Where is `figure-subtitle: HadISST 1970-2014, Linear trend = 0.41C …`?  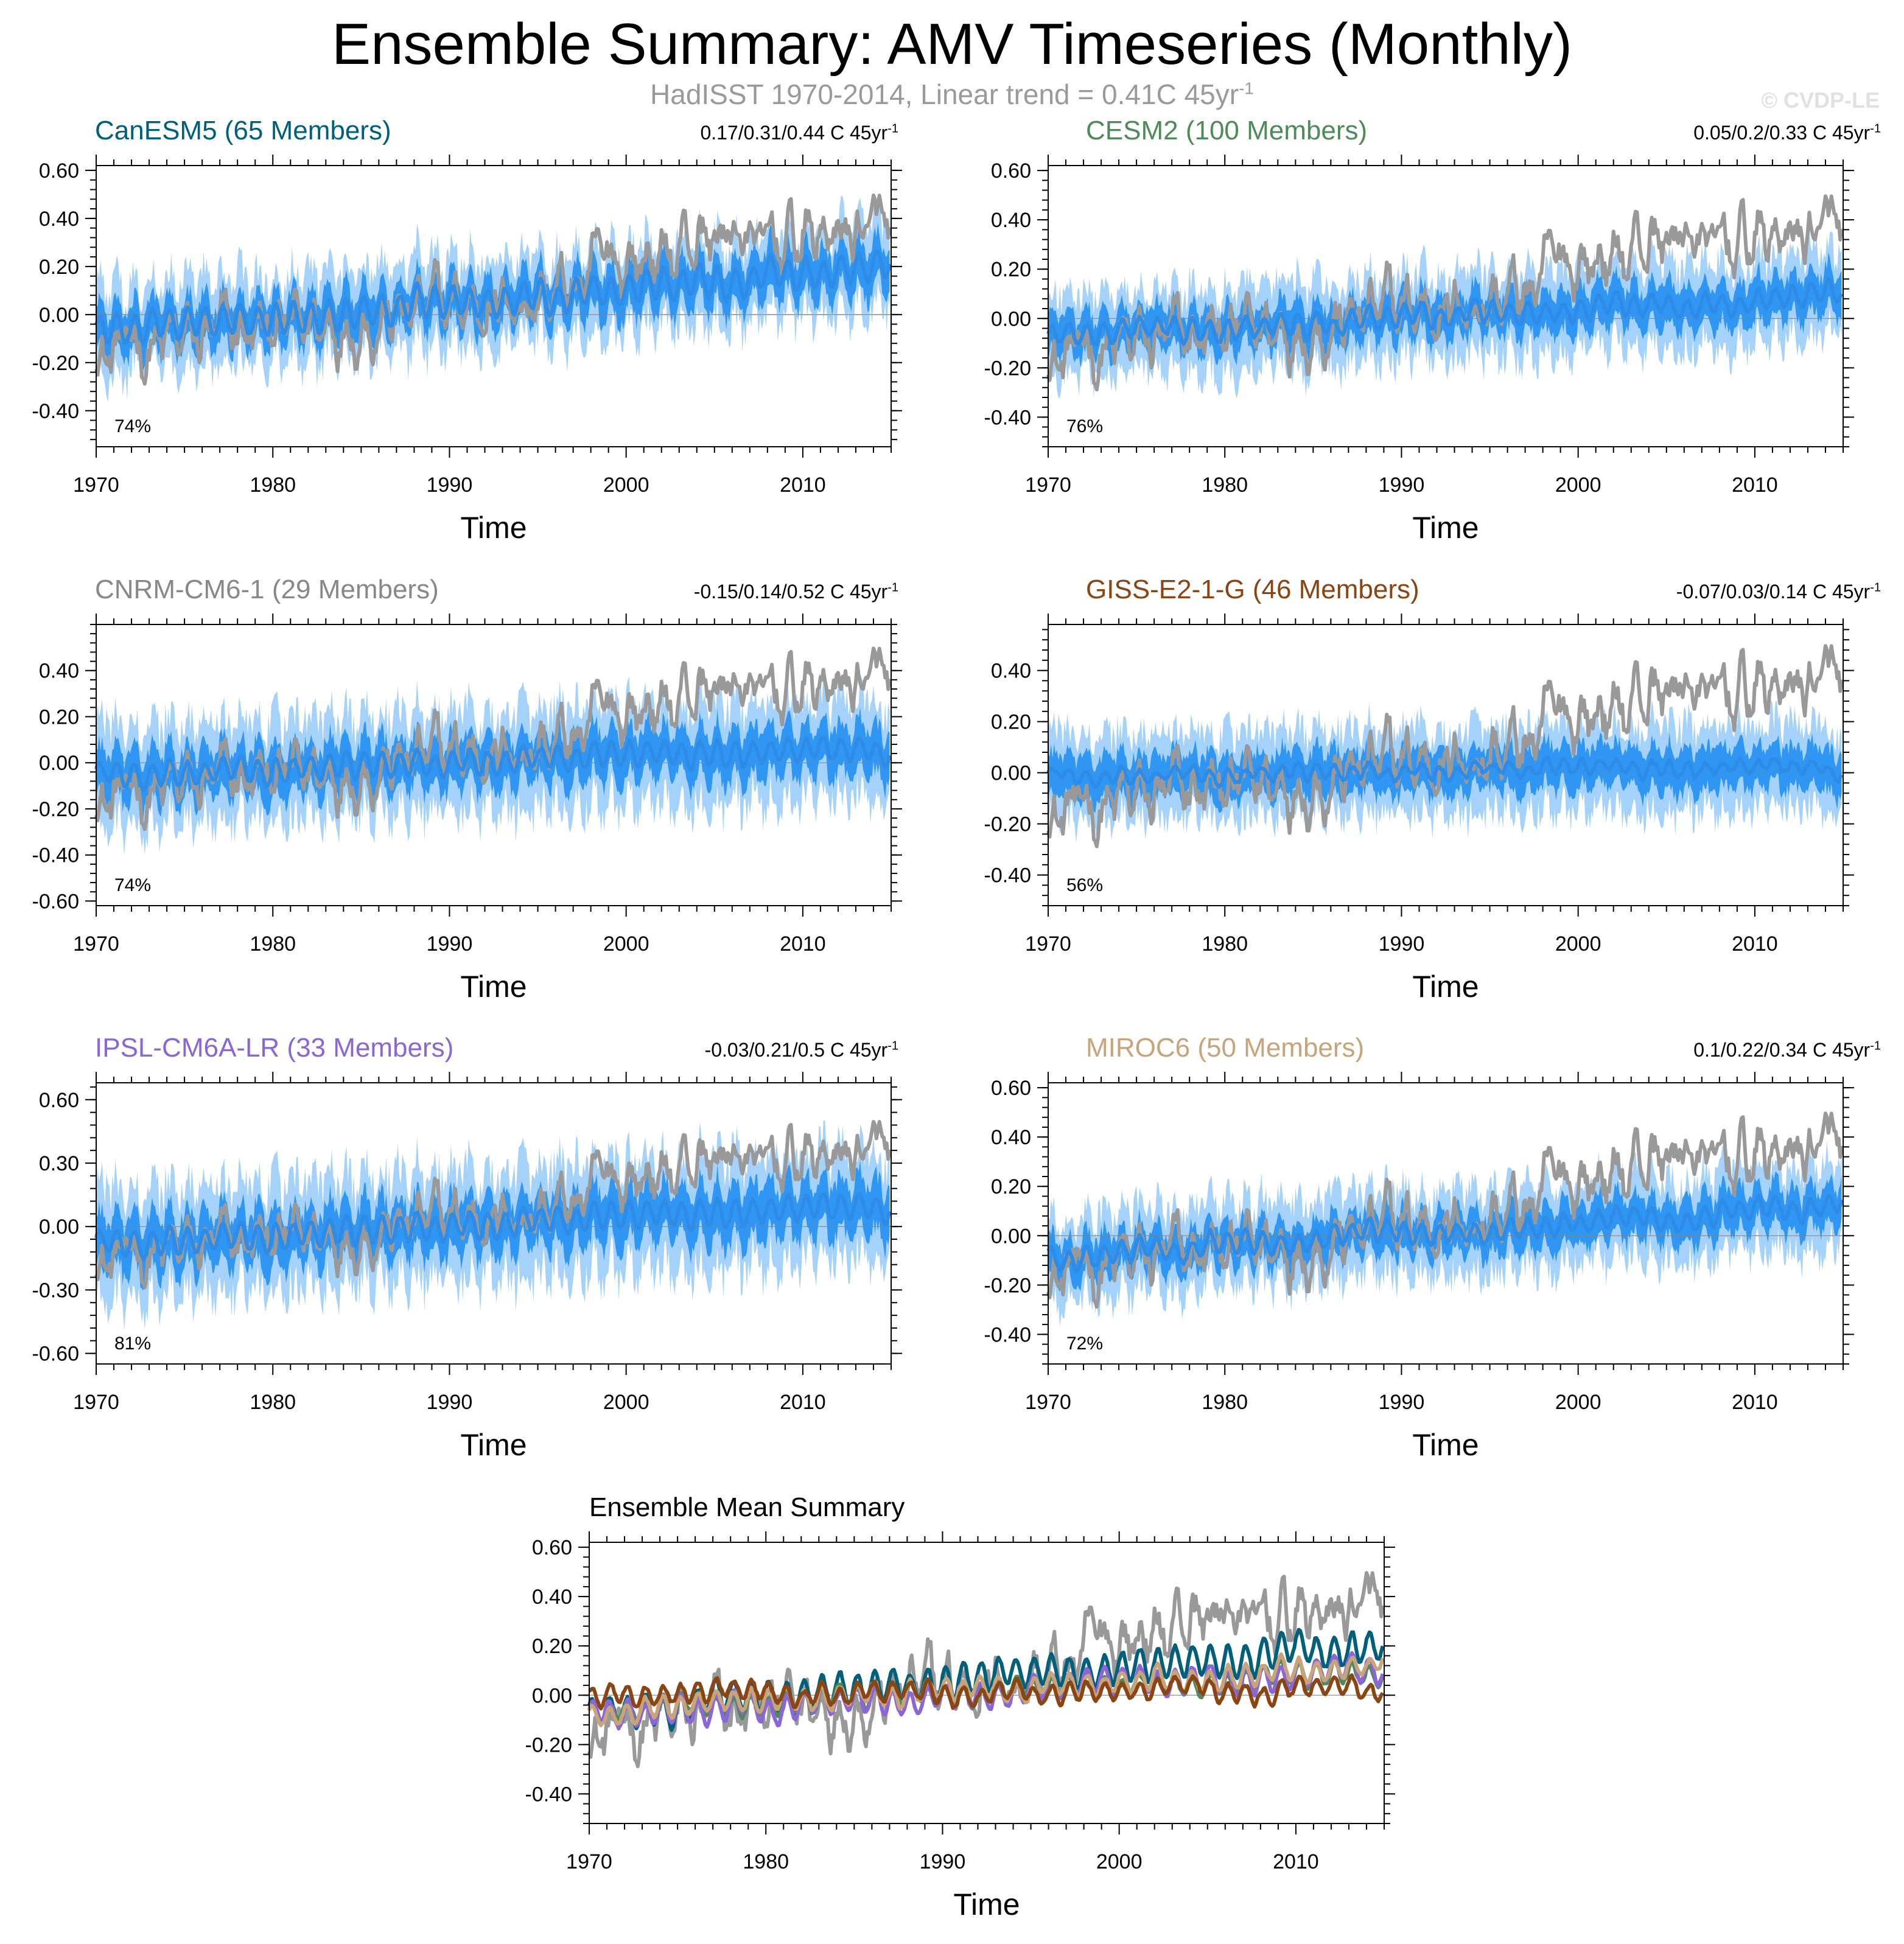
figure-subtitle: HadISST 1970-2014, Linear trend = 0.41C … is located at coordinates (952, 94).